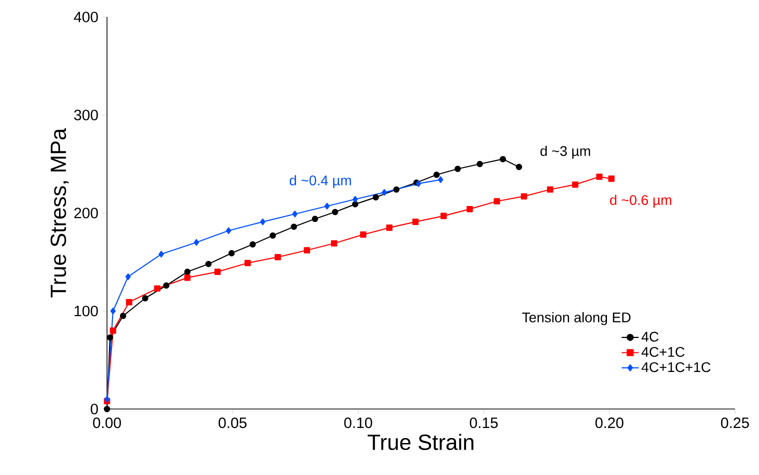 Image resolution: width=759 pixels, height=475 pixels. I want to click on legend-label: 4C+1C+1C, so click(676, 367).